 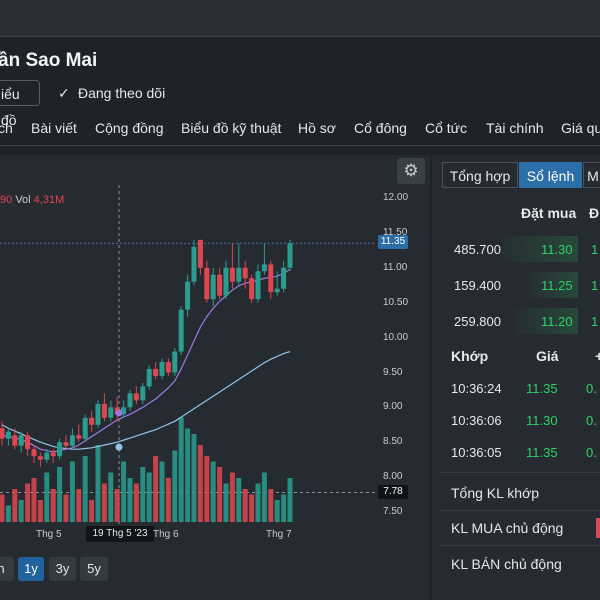 I want to click on range-button-1y: 1y, so click(x=31, y=569).